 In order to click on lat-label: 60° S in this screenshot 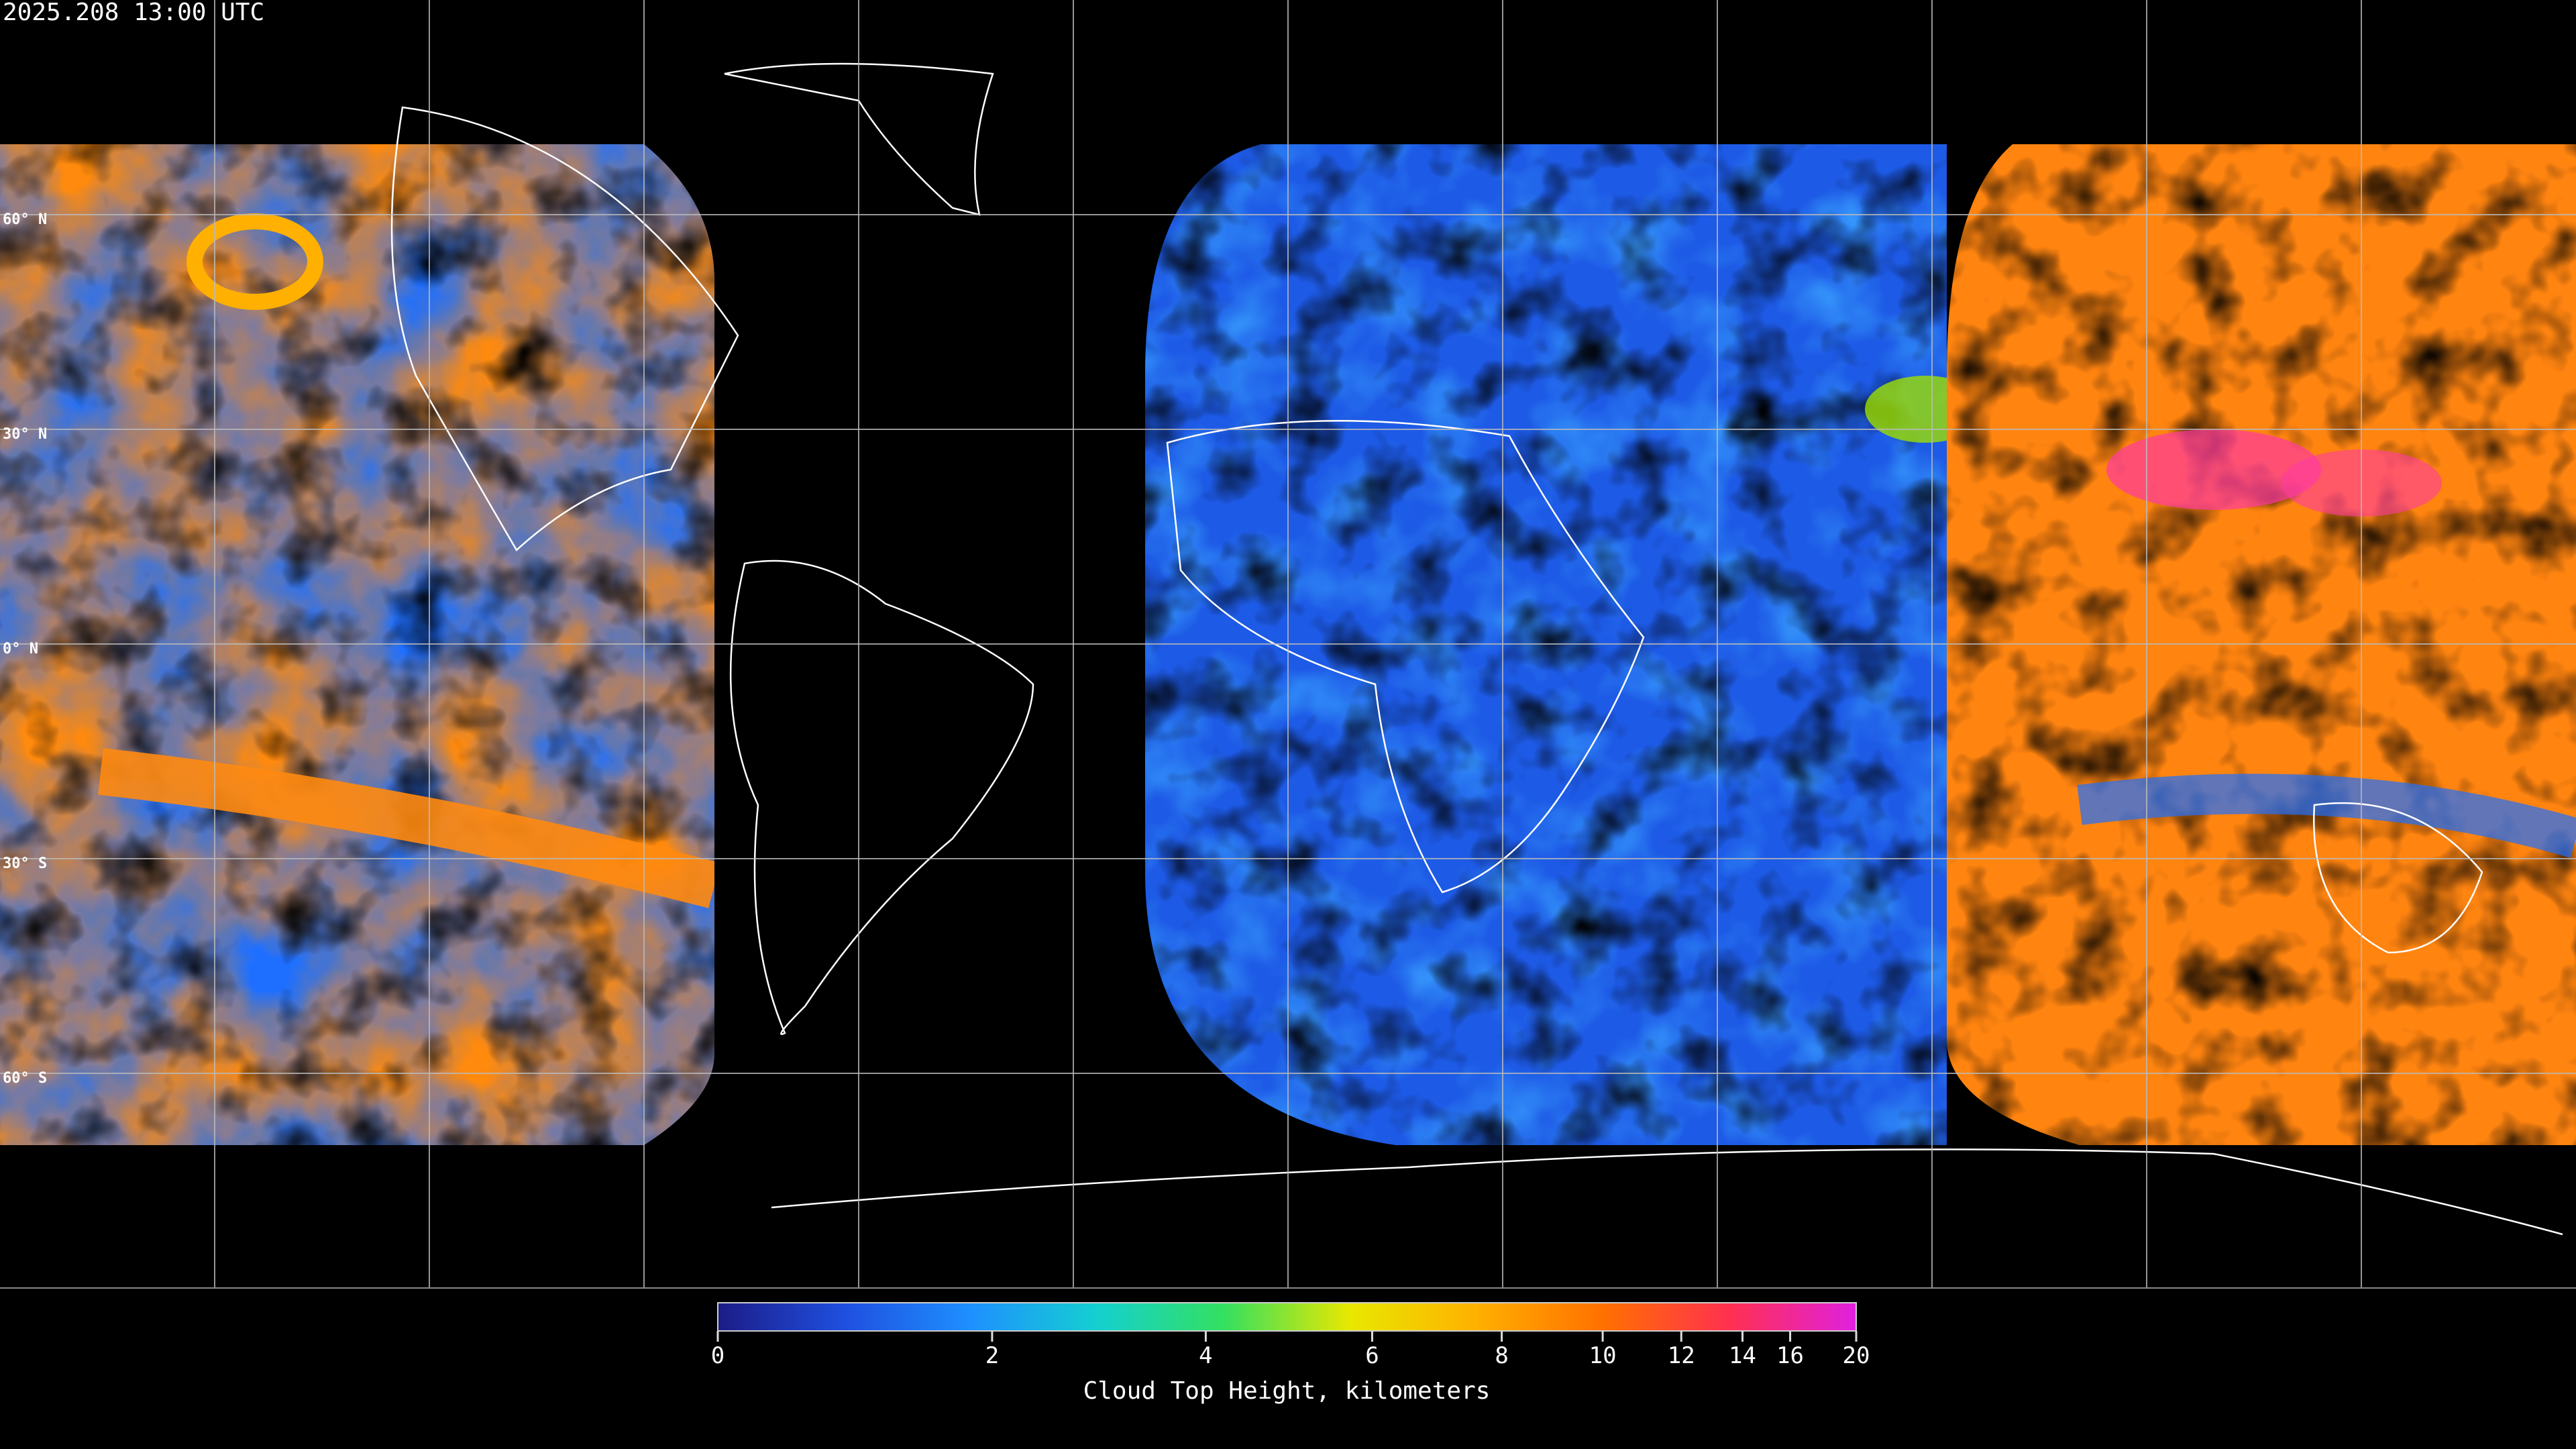, I will do `click(25, 1078)`.